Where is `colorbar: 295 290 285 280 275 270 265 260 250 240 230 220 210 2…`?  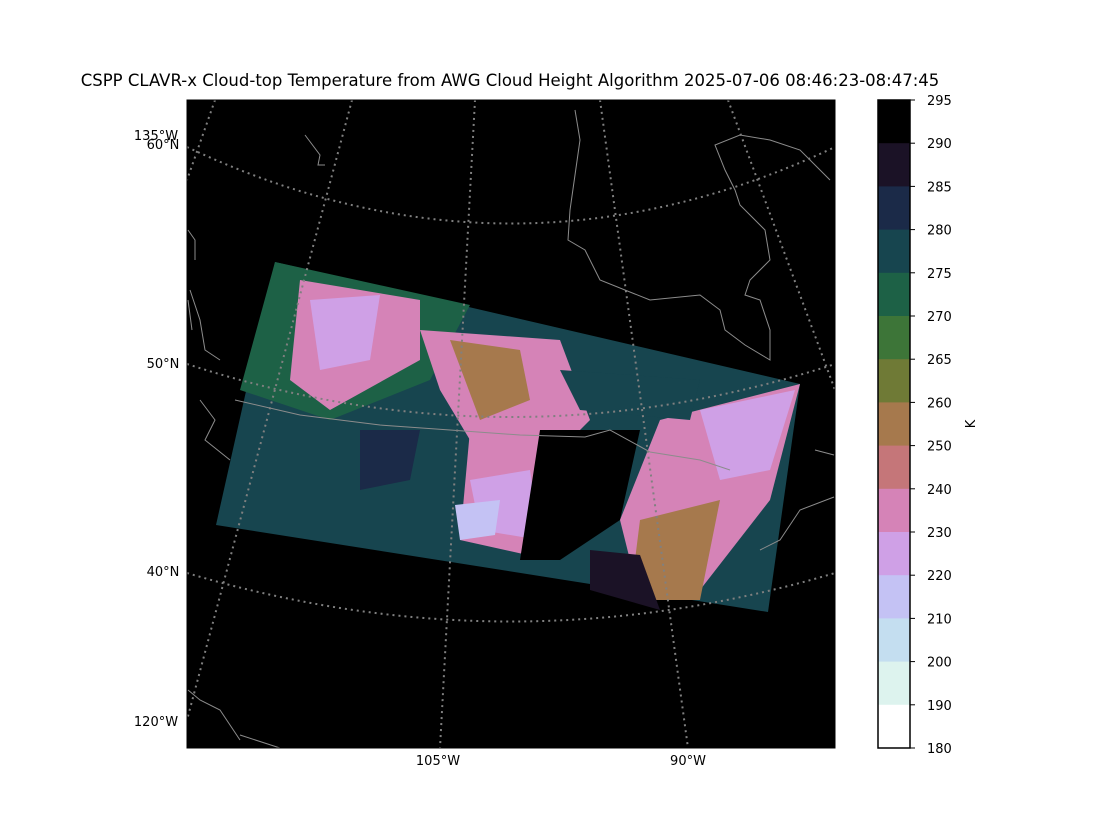 colorbar: 295 290 285 280 275 270 265 260 250 240 230 220 210 2… is located at coordinates (928, 425).